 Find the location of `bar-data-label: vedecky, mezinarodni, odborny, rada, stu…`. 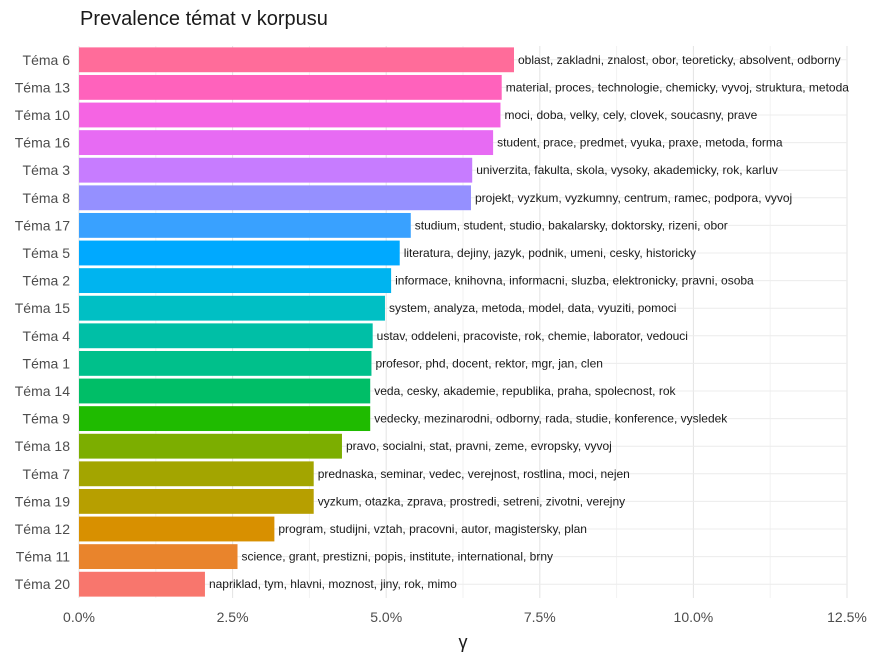

bar-data-label: vedecky, mezinarodni, odborny, rada, stu… is located at coordinates (551, 419).